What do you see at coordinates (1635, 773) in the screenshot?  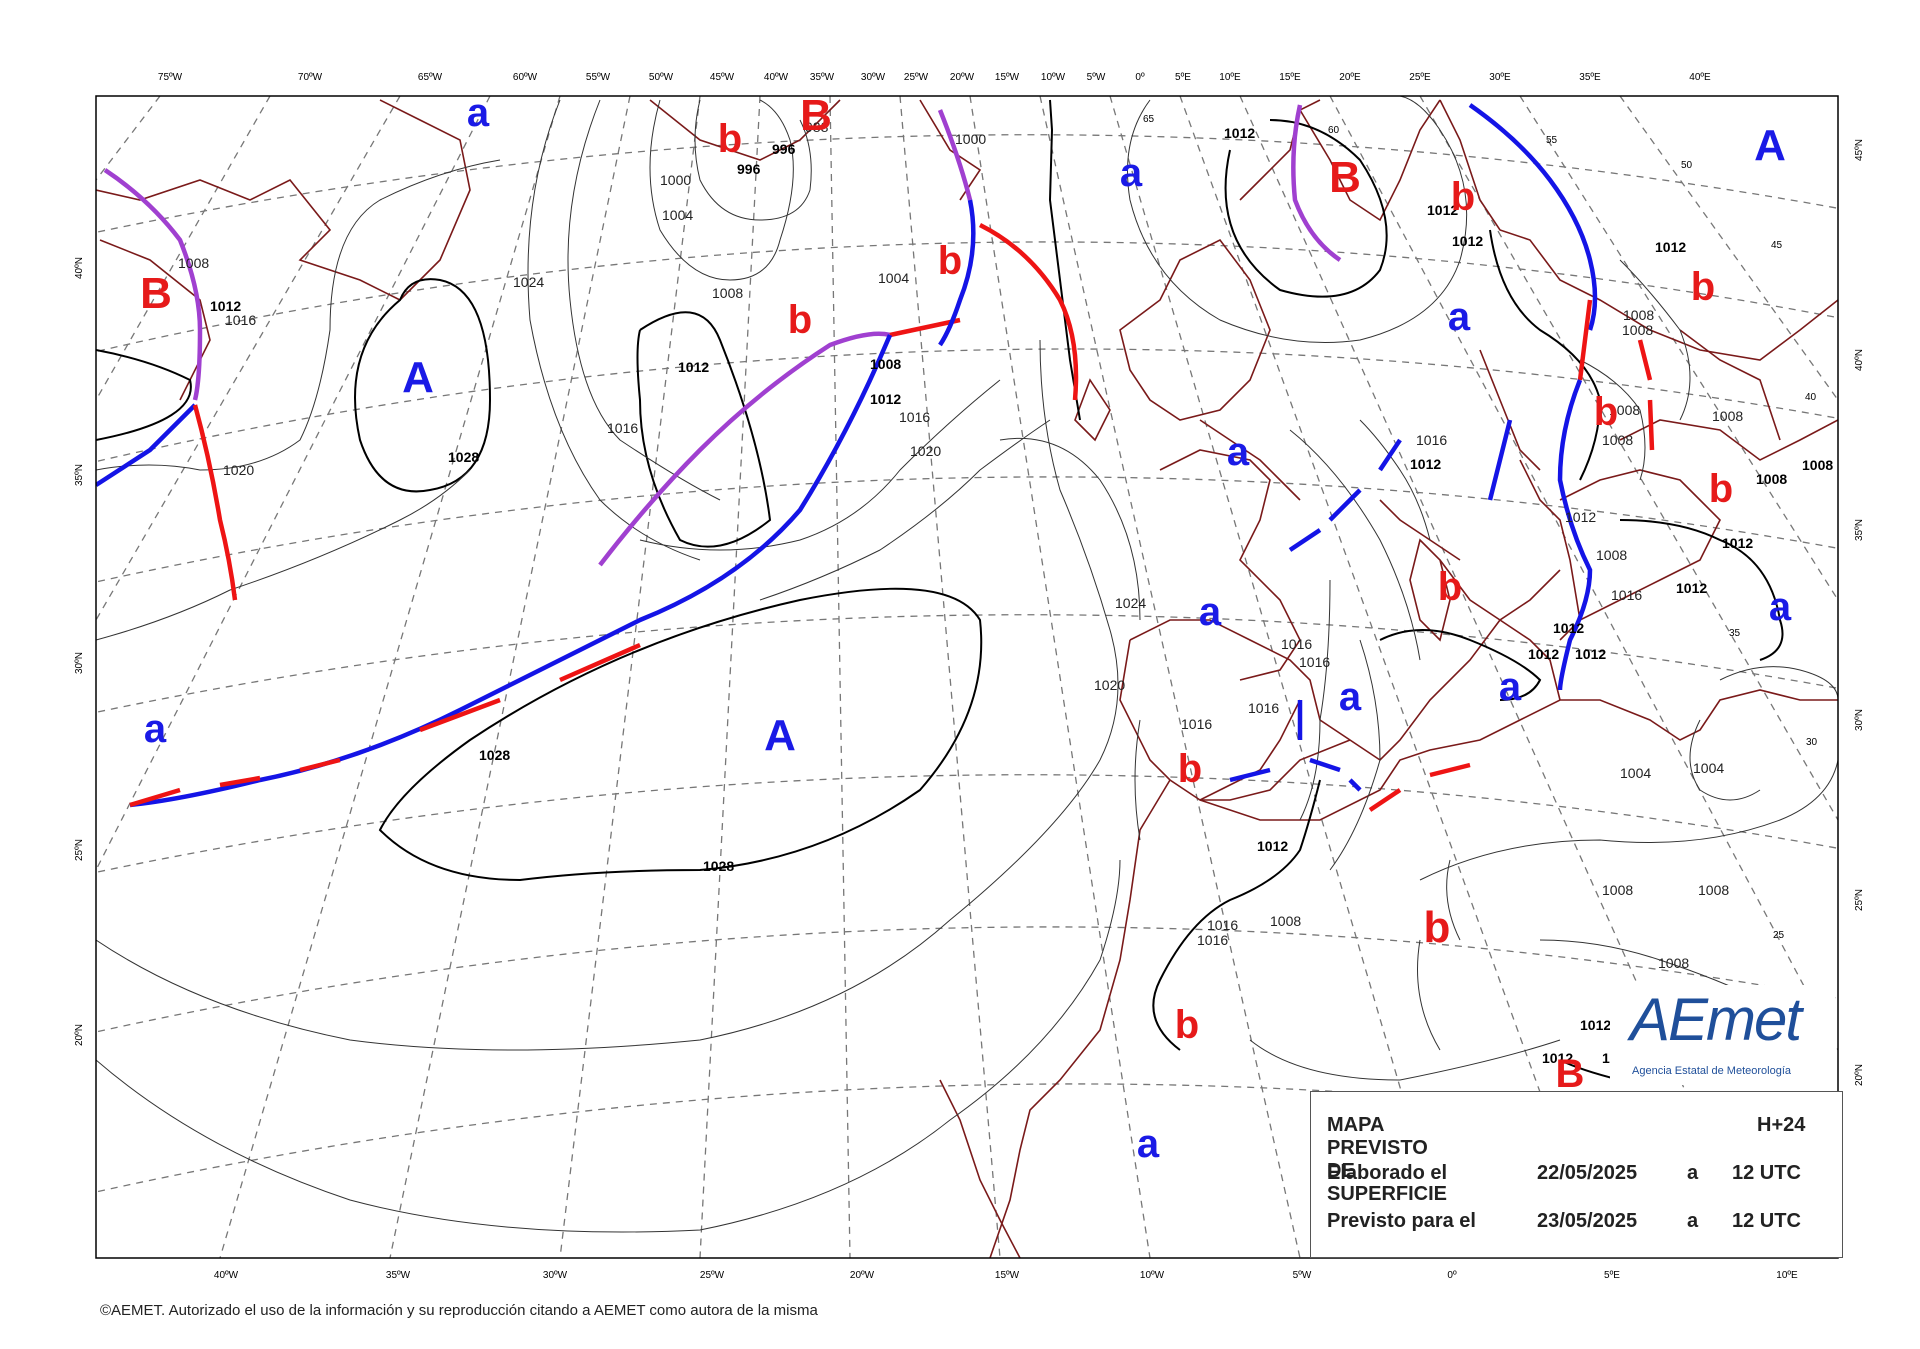 I see `isobar-label: 1004` at bounding box center [1635, 773].